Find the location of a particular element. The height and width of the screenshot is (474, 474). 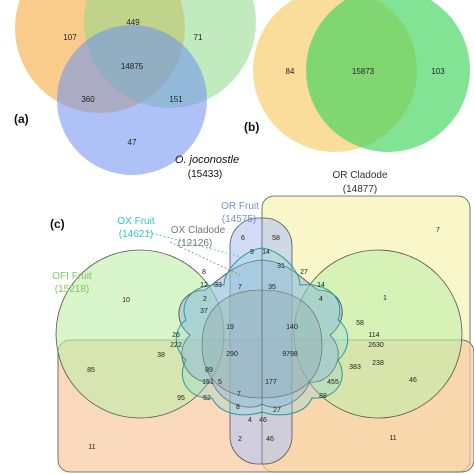

set-count-ox-cladode: (12126) is located at coordinates (195, 243).